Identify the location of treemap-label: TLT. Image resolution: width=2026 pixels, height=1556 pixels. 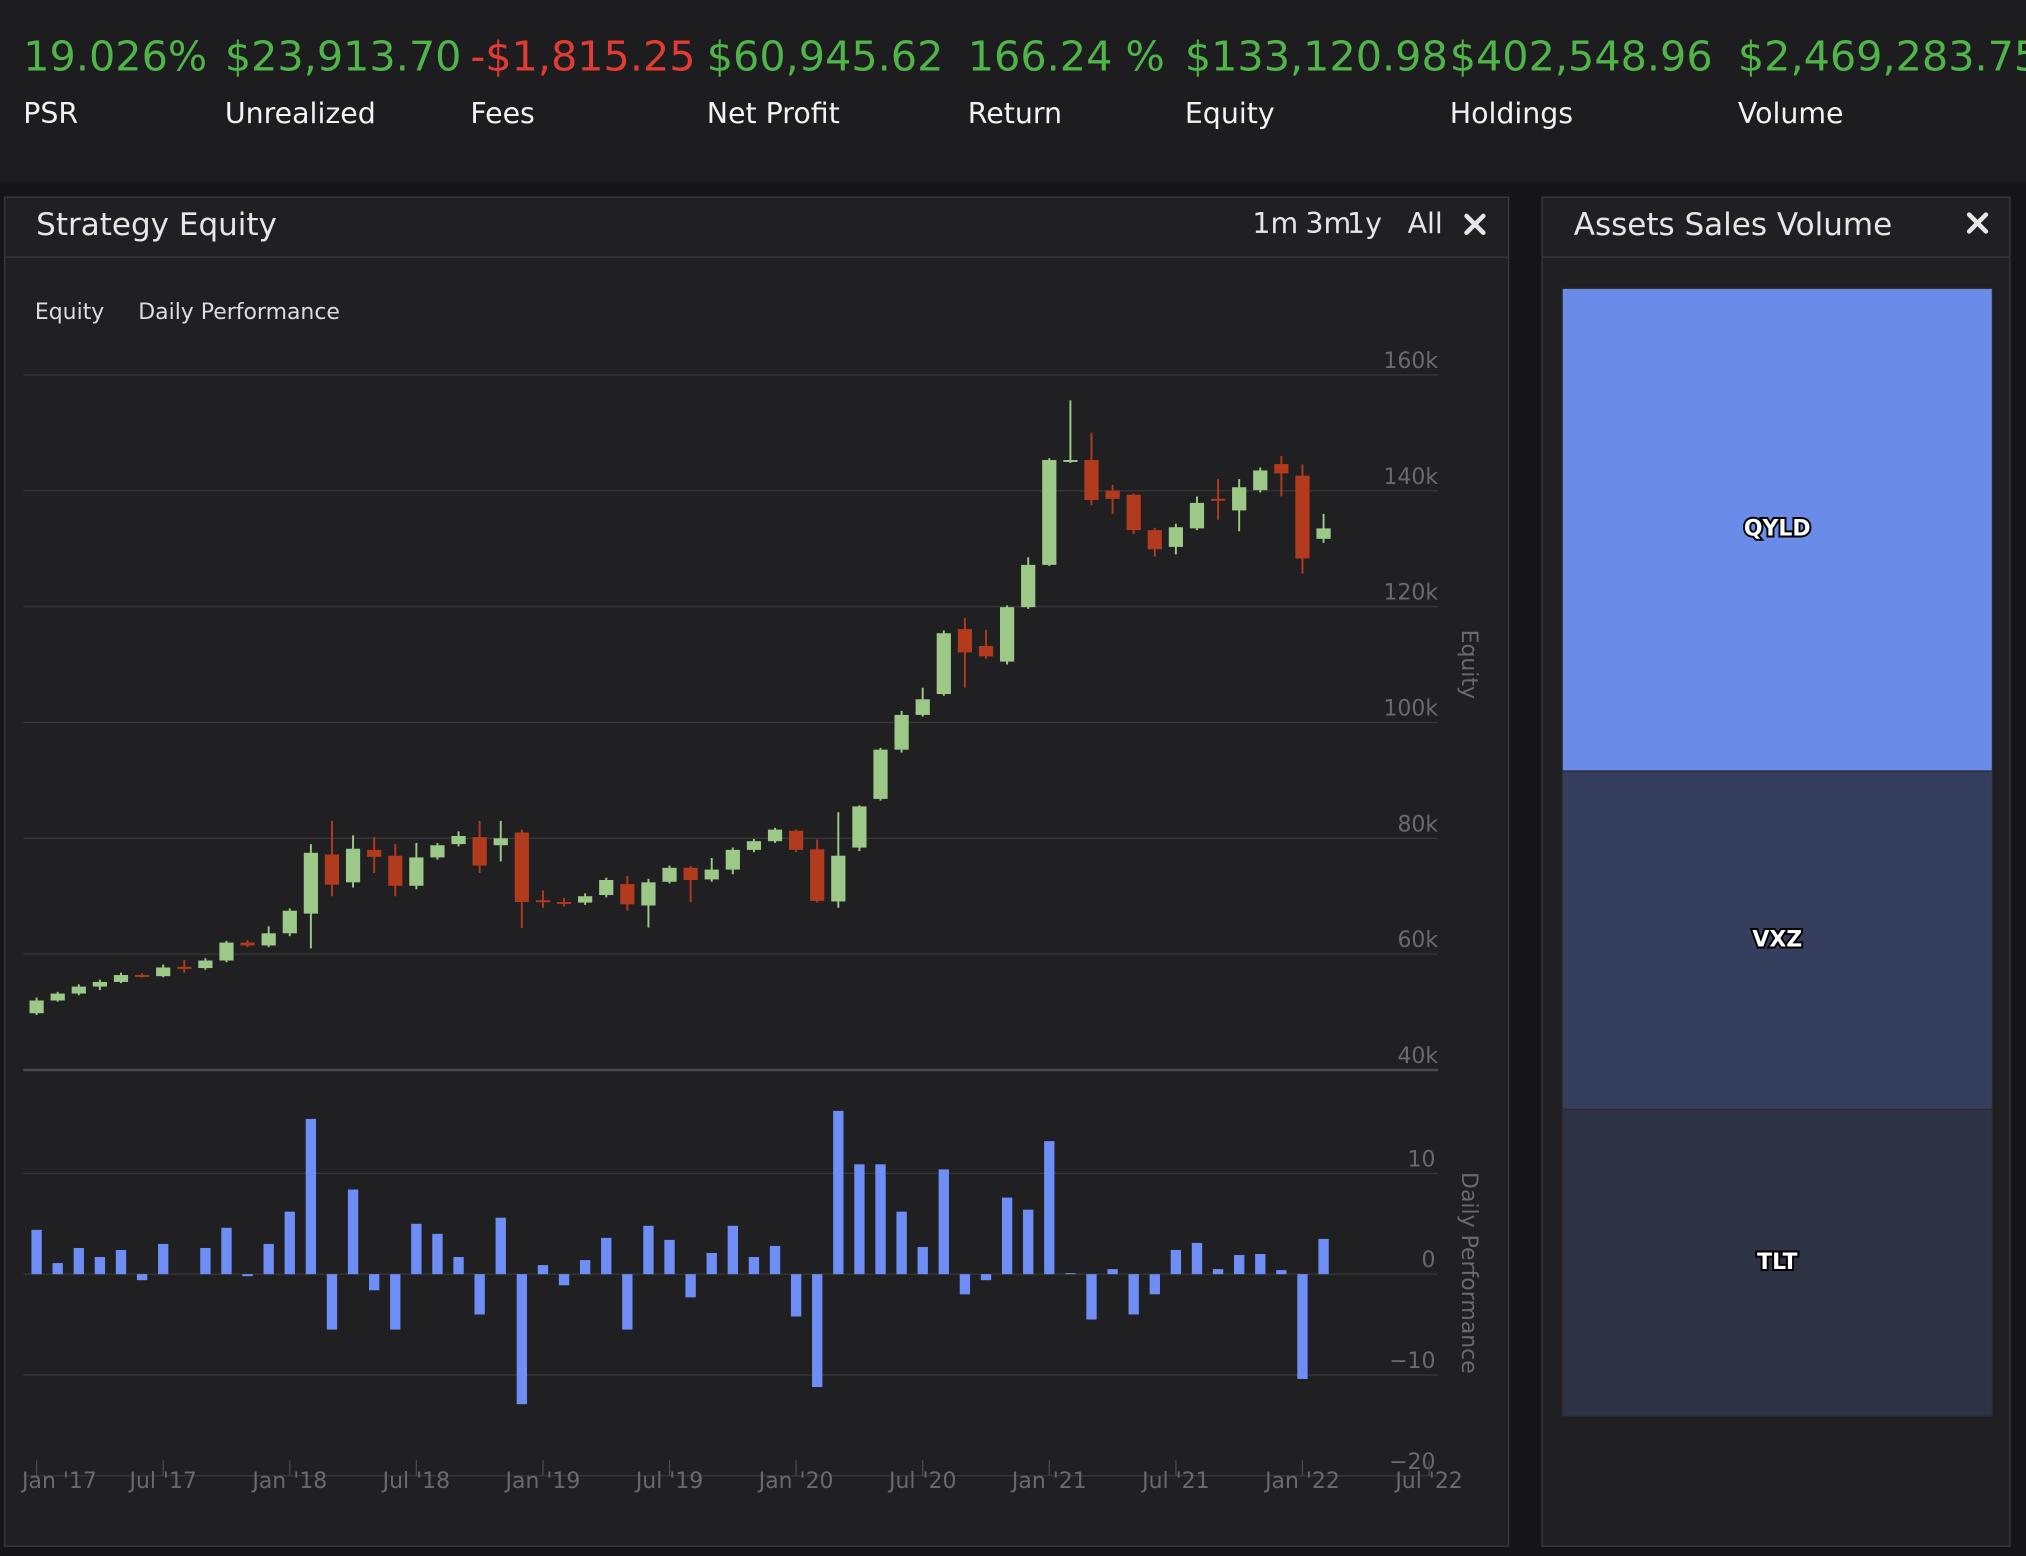
(1777, 1262).